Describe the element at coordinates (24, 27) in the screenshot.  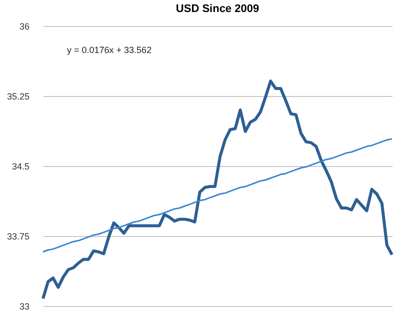
I see `y-tick-label: 36` at that location.